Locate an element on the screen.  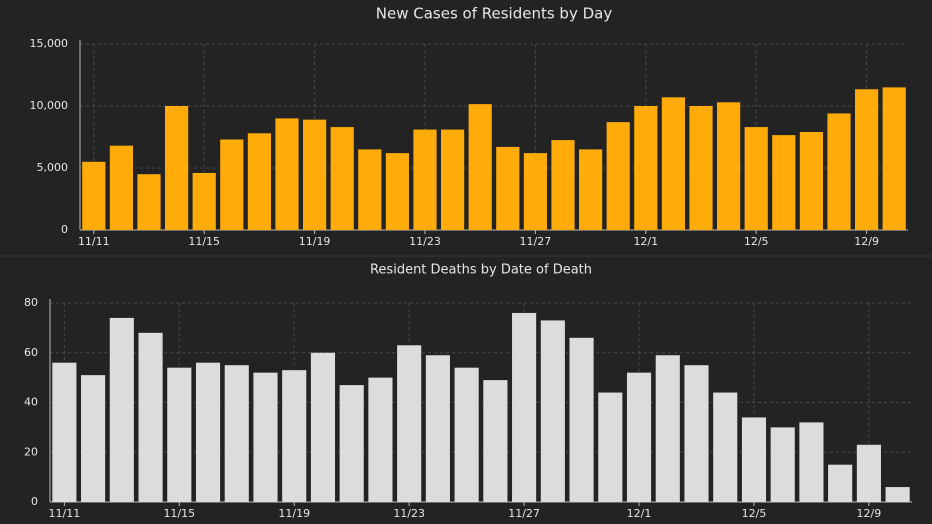
y-tick-label: 10,000 is located at coordinates (49, 105).